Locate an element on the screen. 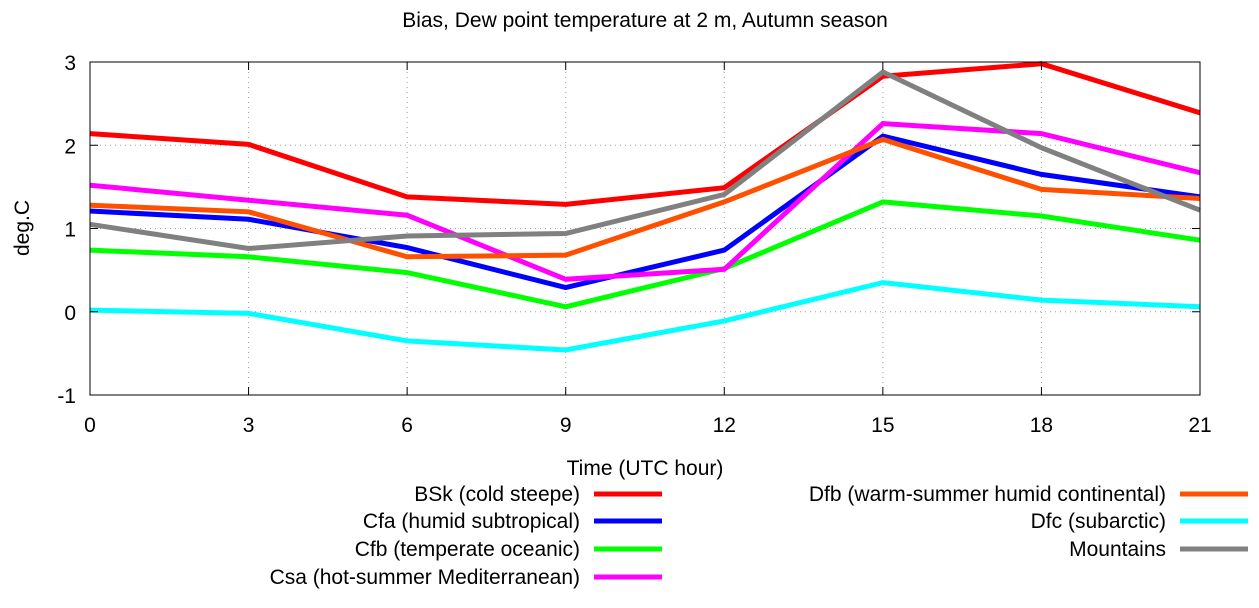 This screenshot has width=1259, height=608. x-tick-label: 15 is located at coordinates (882, 425).